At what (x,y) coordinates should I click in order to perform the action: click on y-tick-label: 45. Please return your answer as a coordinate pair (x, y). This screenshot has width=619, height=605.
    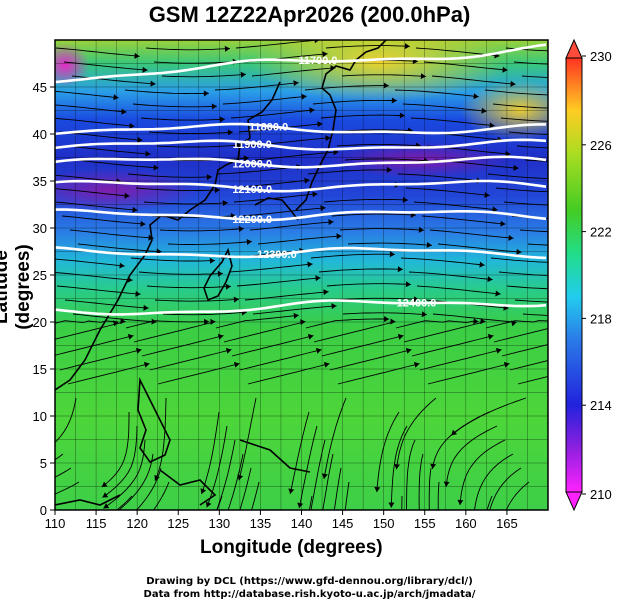
    Looking at the image, I should click on (40, 87).